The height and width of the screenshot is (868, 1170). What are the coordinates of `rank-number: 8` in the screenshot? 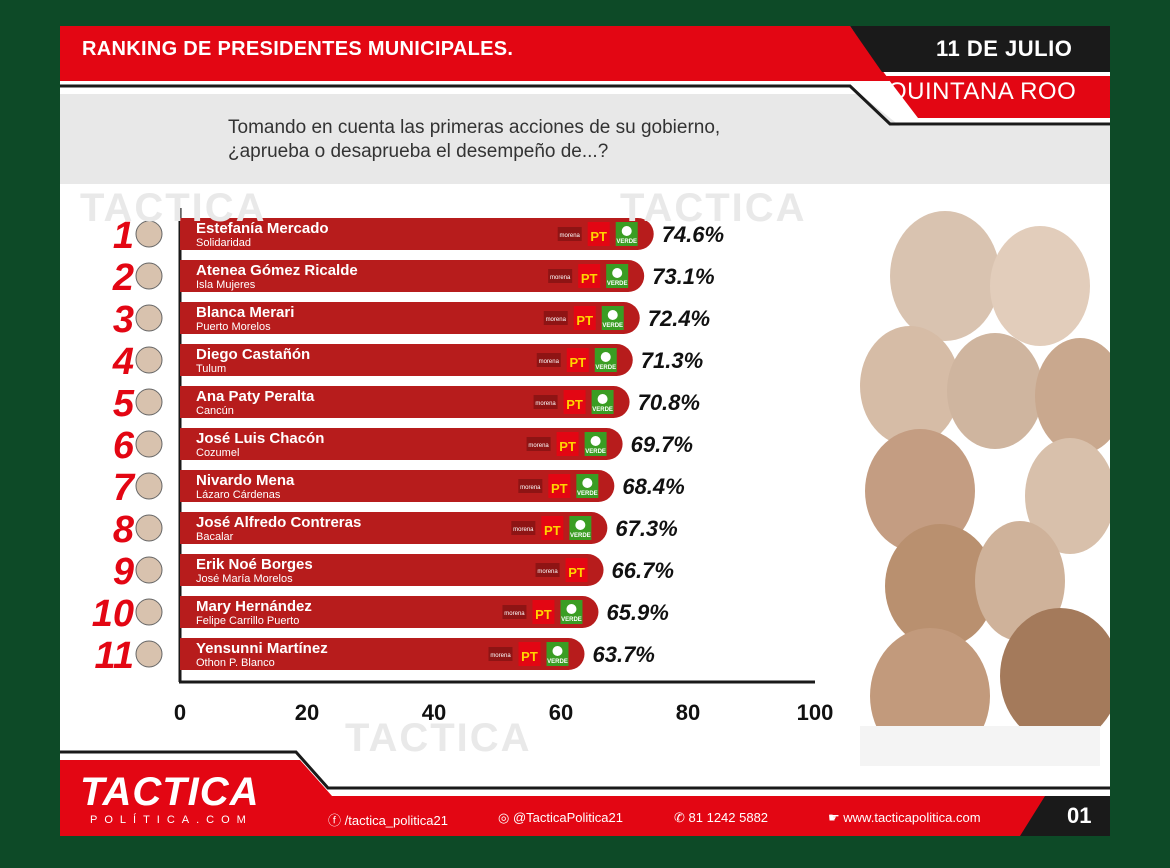 It's located at (124, 530).